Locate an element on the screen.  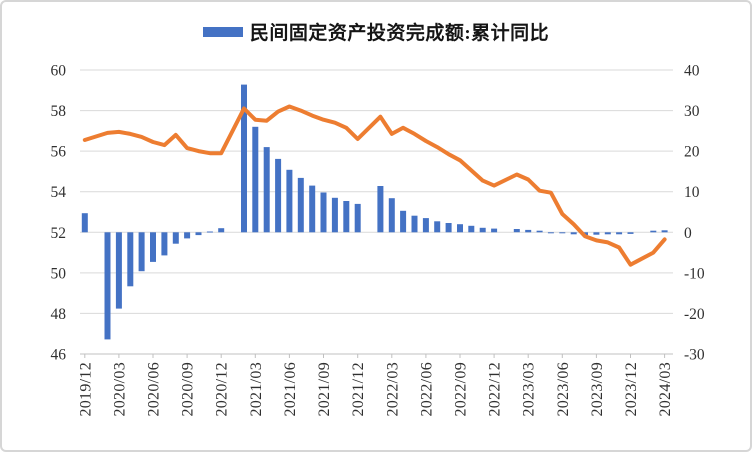
x-axis-tick-label: 2021/12 is located at coordinates (358, 389).